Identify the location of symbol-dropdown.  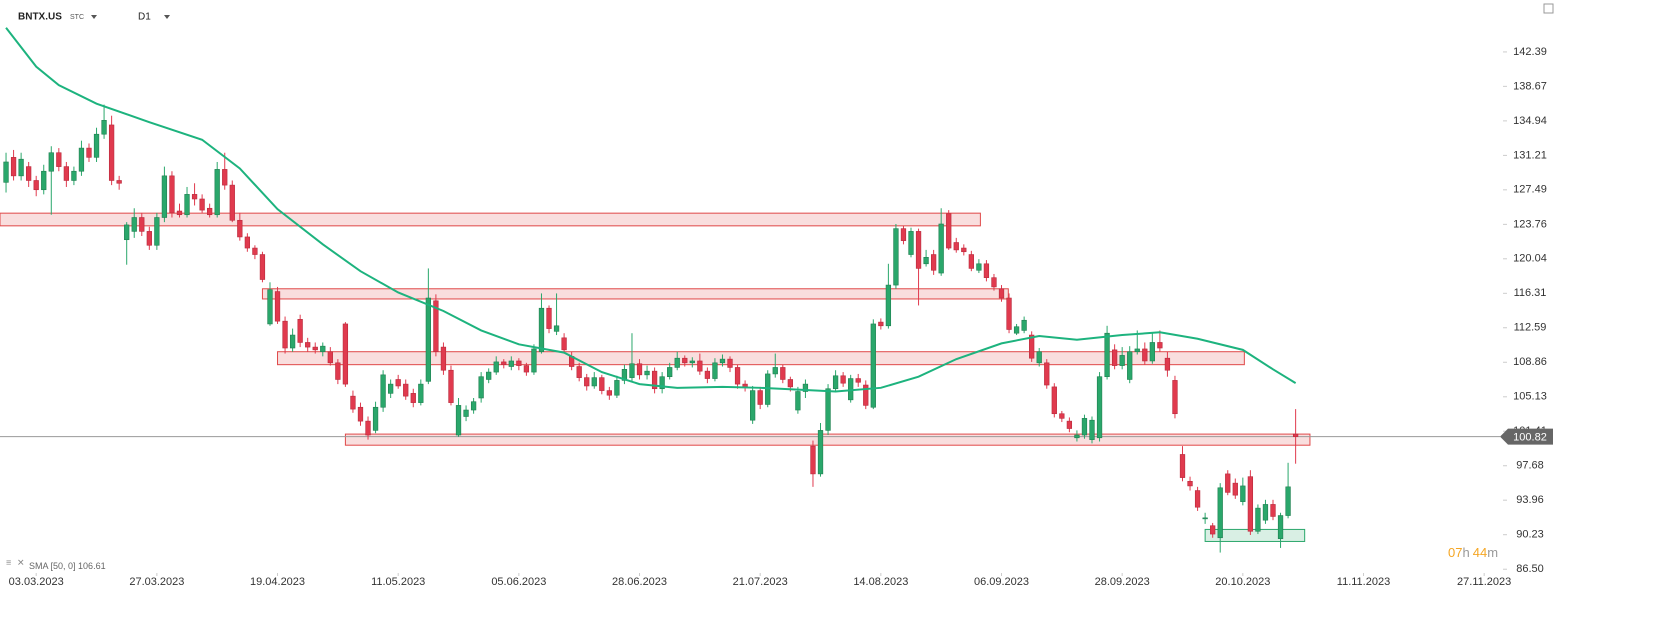
(94, 17).